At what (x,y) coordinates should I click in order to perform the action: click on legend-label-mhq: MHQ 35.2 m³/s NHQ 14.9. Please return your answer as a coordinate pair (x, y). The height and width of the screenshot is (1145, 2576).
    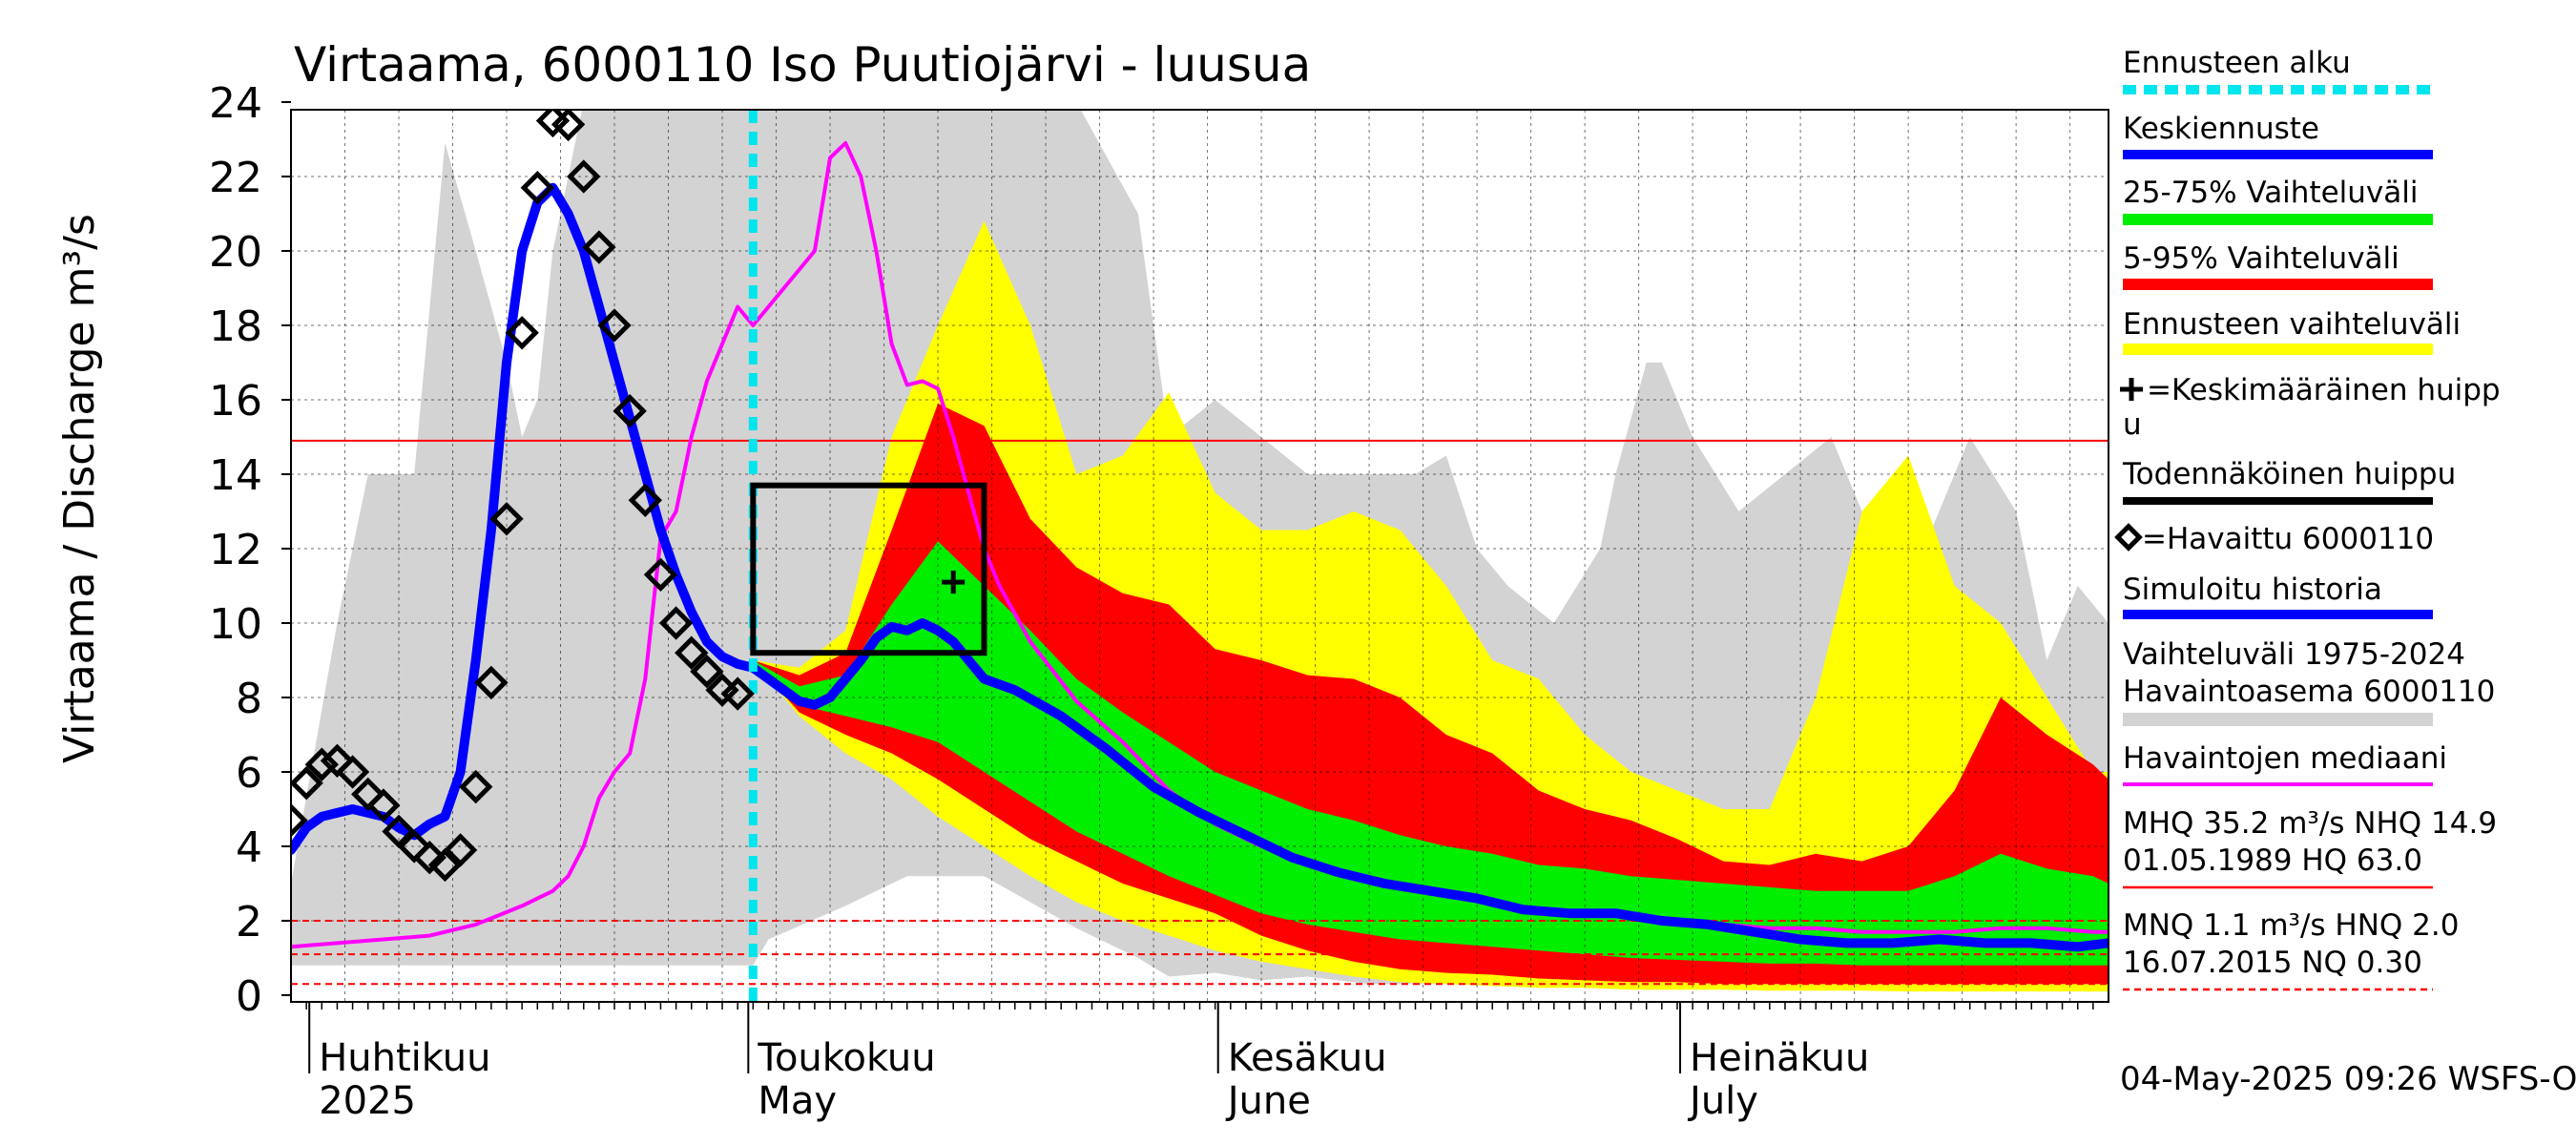
    Looking at the image, I should click on (2310, 823).